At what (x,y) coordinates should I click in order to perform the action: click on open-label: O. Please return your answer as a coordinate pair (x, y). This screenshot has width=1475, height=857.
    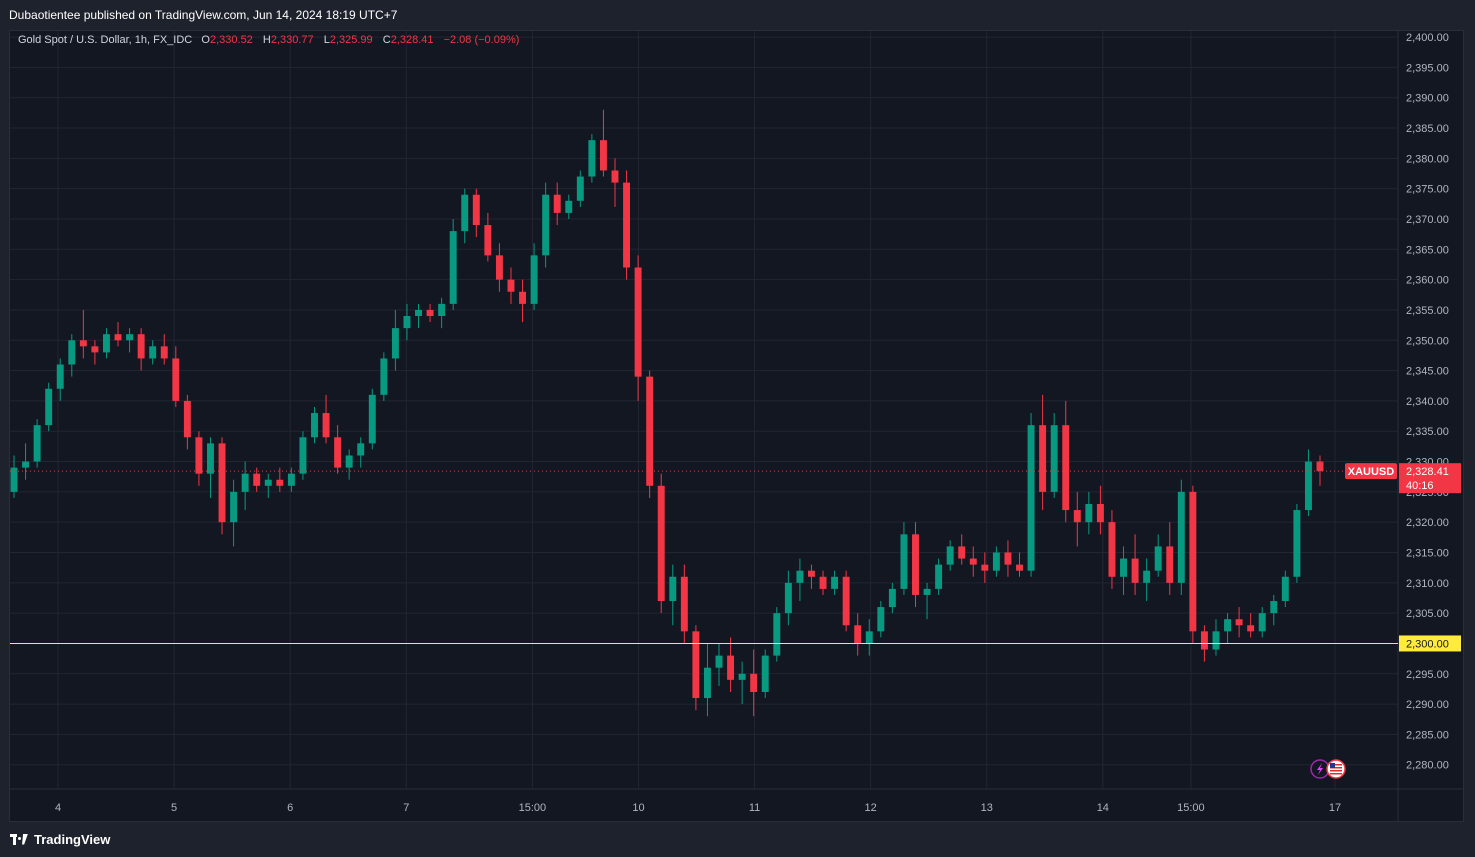
    Looking at the image, I should click on (205, 40).